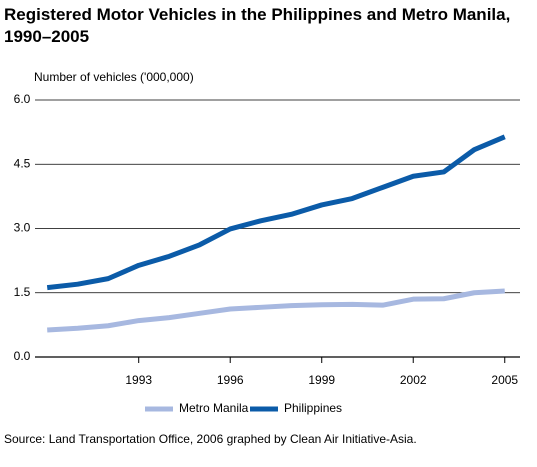  What do you see at coordinates (22, 356) in the screenshot?
I see `y-tick-label: 0.0` at bounding box center [22, 356].